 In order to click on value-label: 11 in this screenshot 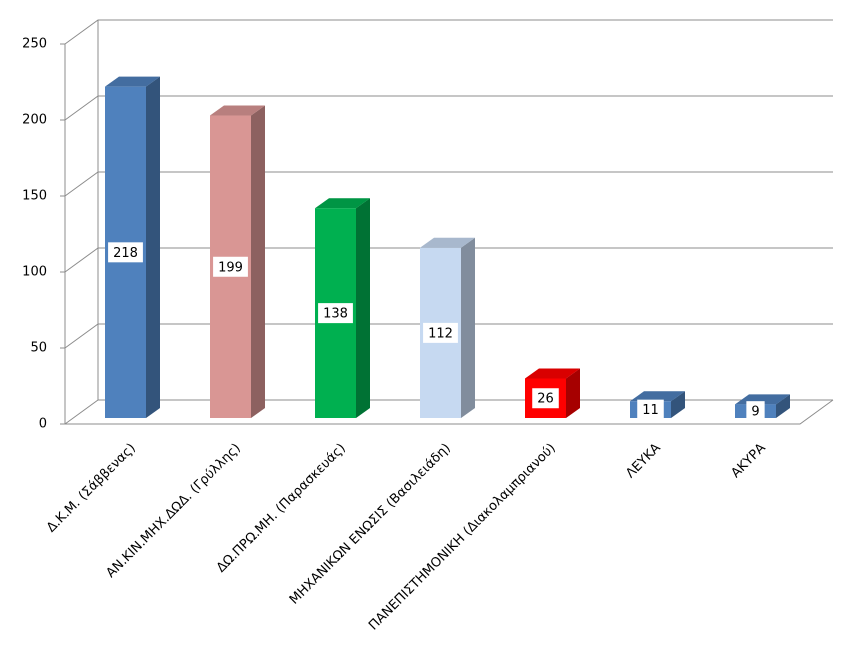, I will do `click(650, 410)`.